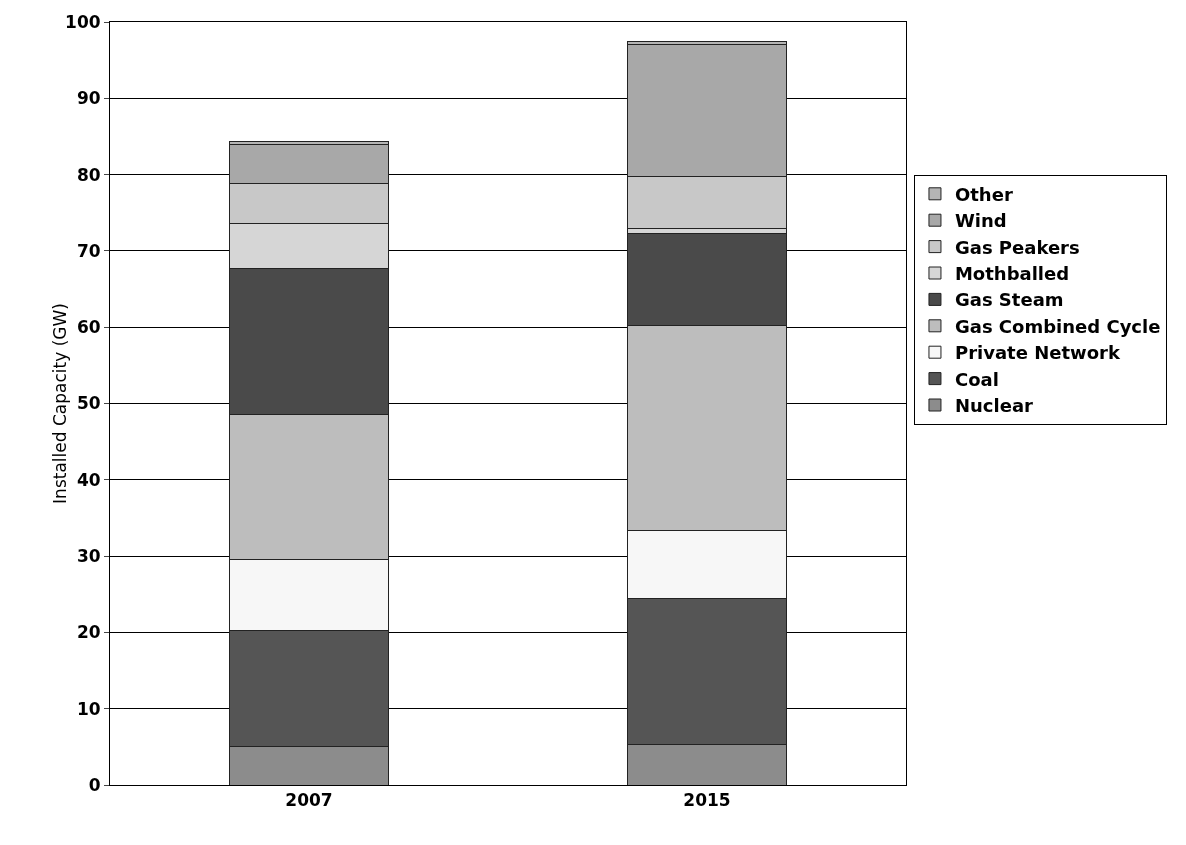 The image size is (1186, 845). I want to click on y-tick-label: 80, so click(88, 174).